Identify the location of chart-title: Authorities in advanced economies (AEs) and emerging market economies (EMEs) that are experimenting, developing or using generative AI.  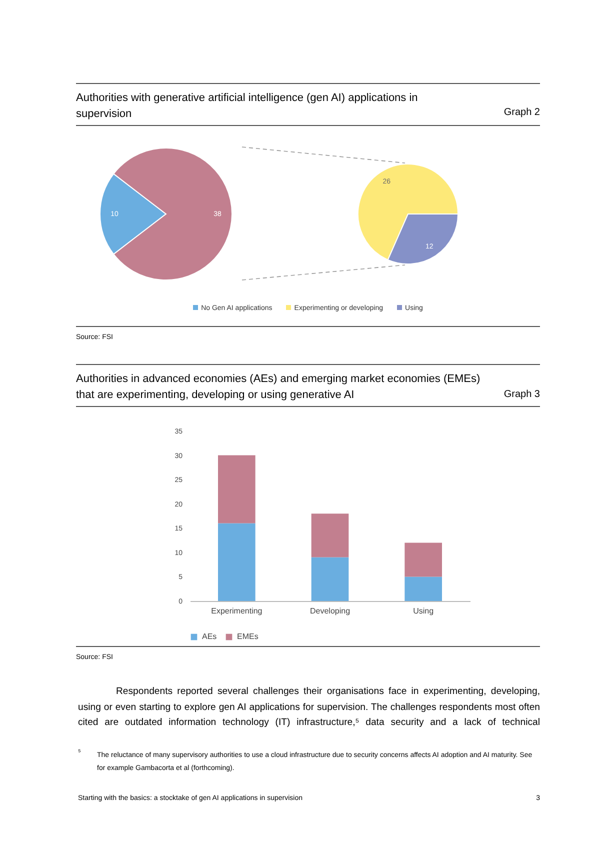
(279, 387).